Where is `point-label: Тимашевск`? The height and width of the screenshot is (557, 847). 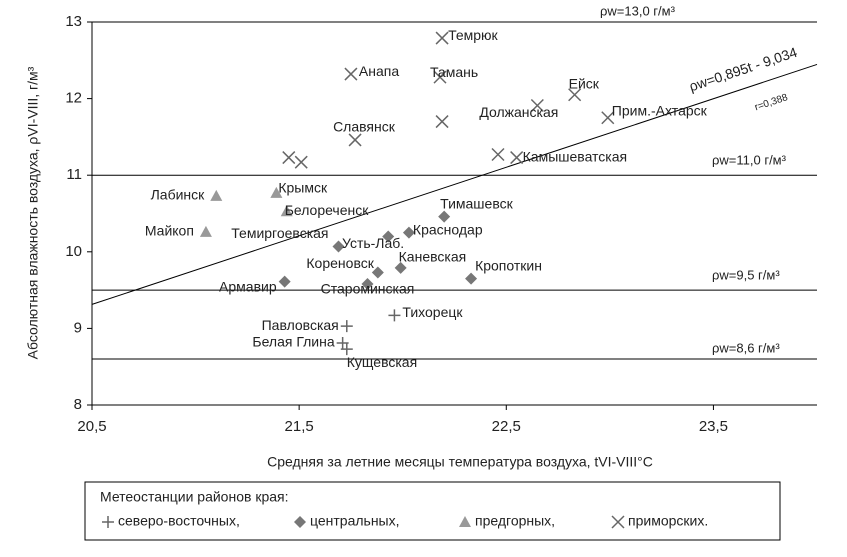 point-label: Тимашевск is located at coordinates (476, 203).